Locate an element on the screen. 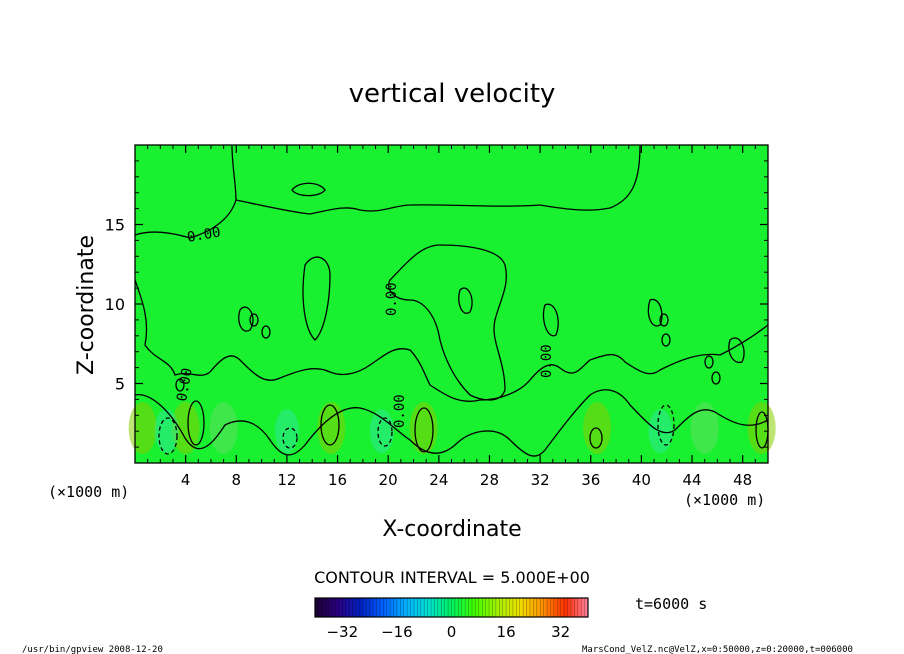  contour-bubble is located at coordinates (308, 189).